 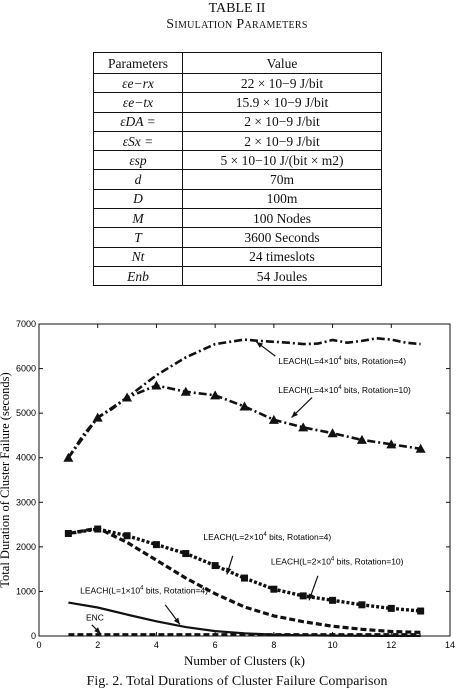 What do you see at coordinates (138, 199) in the screenshot?
I see `param-cell: D` at bounding box center [138, 199].